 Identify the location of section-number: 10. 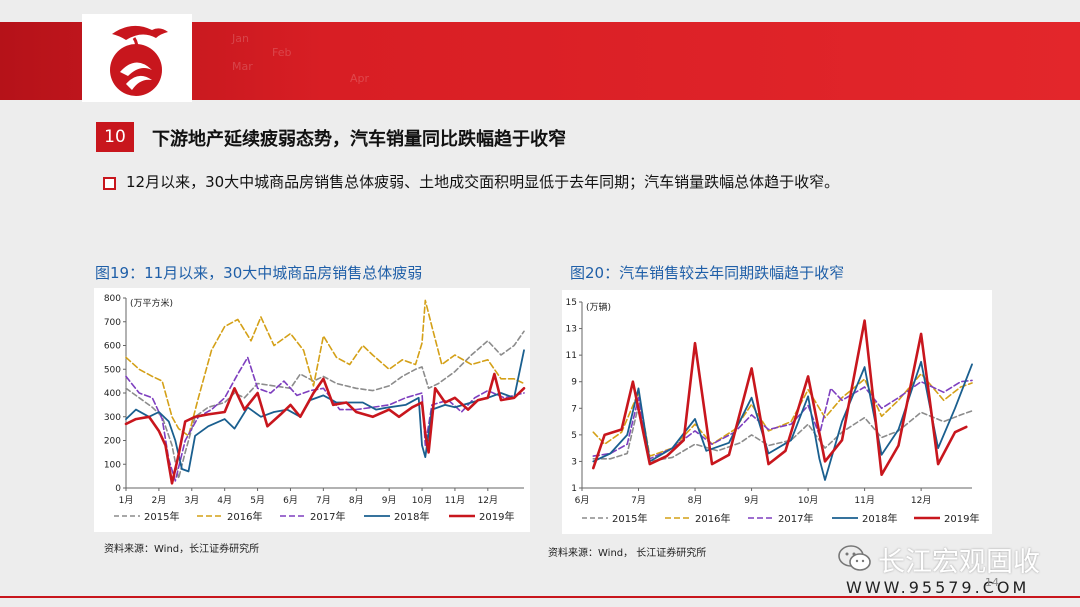
(115, 137).